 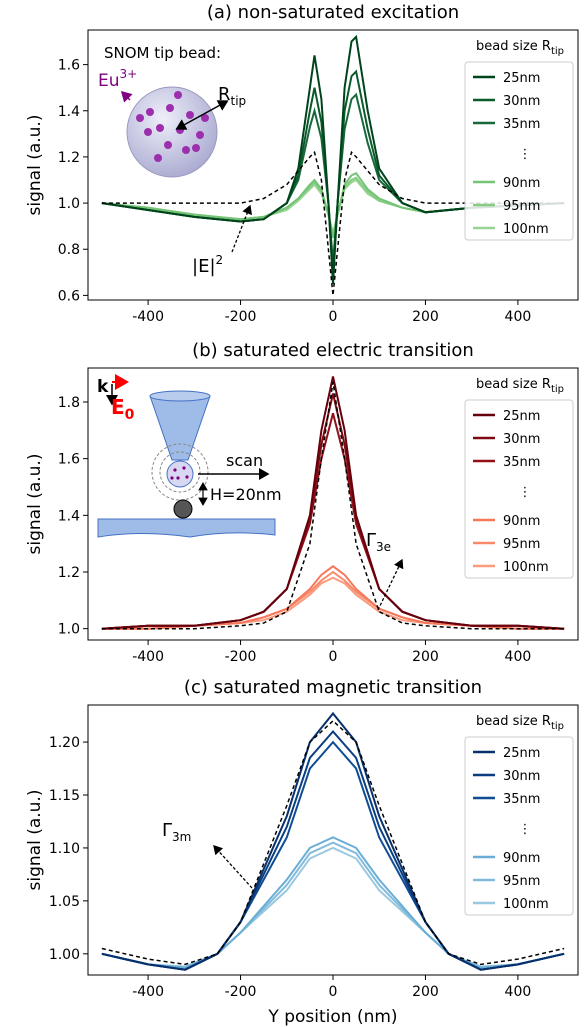 I want to click on reference-line, so click(x=333, y=223).